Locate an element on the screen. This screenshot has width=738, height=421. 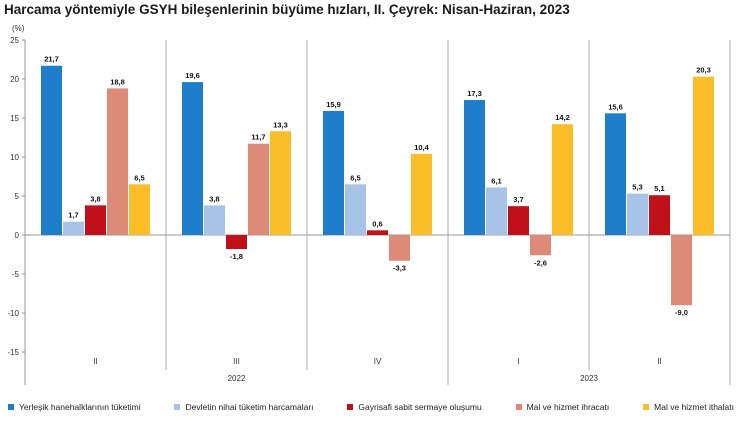
data-label: 11,7 is located at coordinates (258, 137).